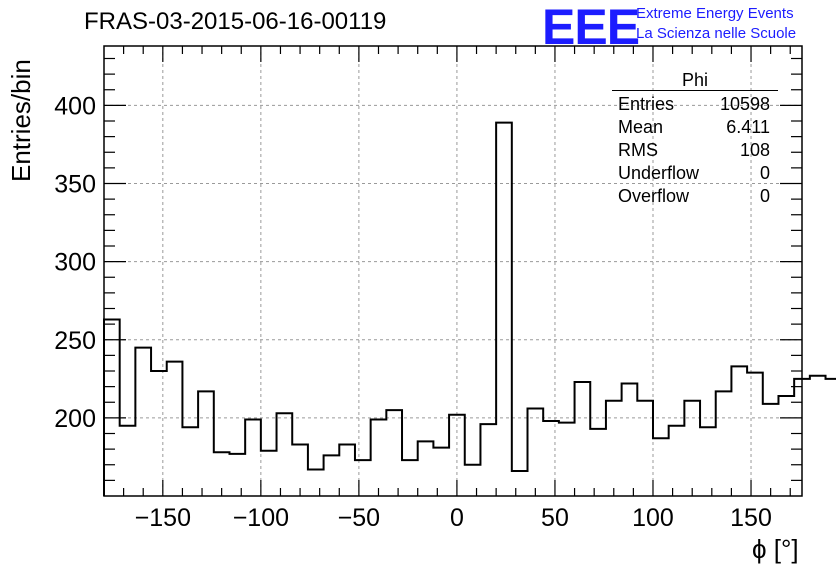 This screenshot has height=572, width=836. I want to click on x-tick-label: −50, so click(359, 518).